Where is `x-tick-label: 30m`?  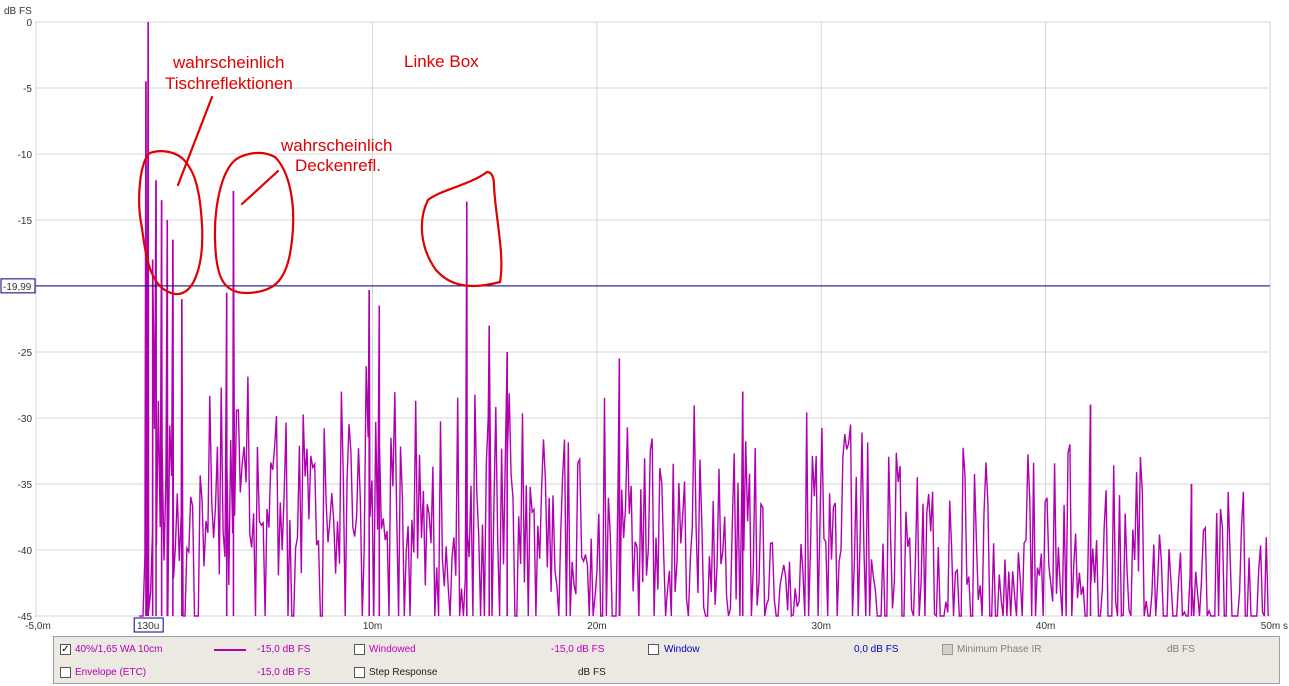 x-tick-label: 30m is located at coordinates (821, 626).